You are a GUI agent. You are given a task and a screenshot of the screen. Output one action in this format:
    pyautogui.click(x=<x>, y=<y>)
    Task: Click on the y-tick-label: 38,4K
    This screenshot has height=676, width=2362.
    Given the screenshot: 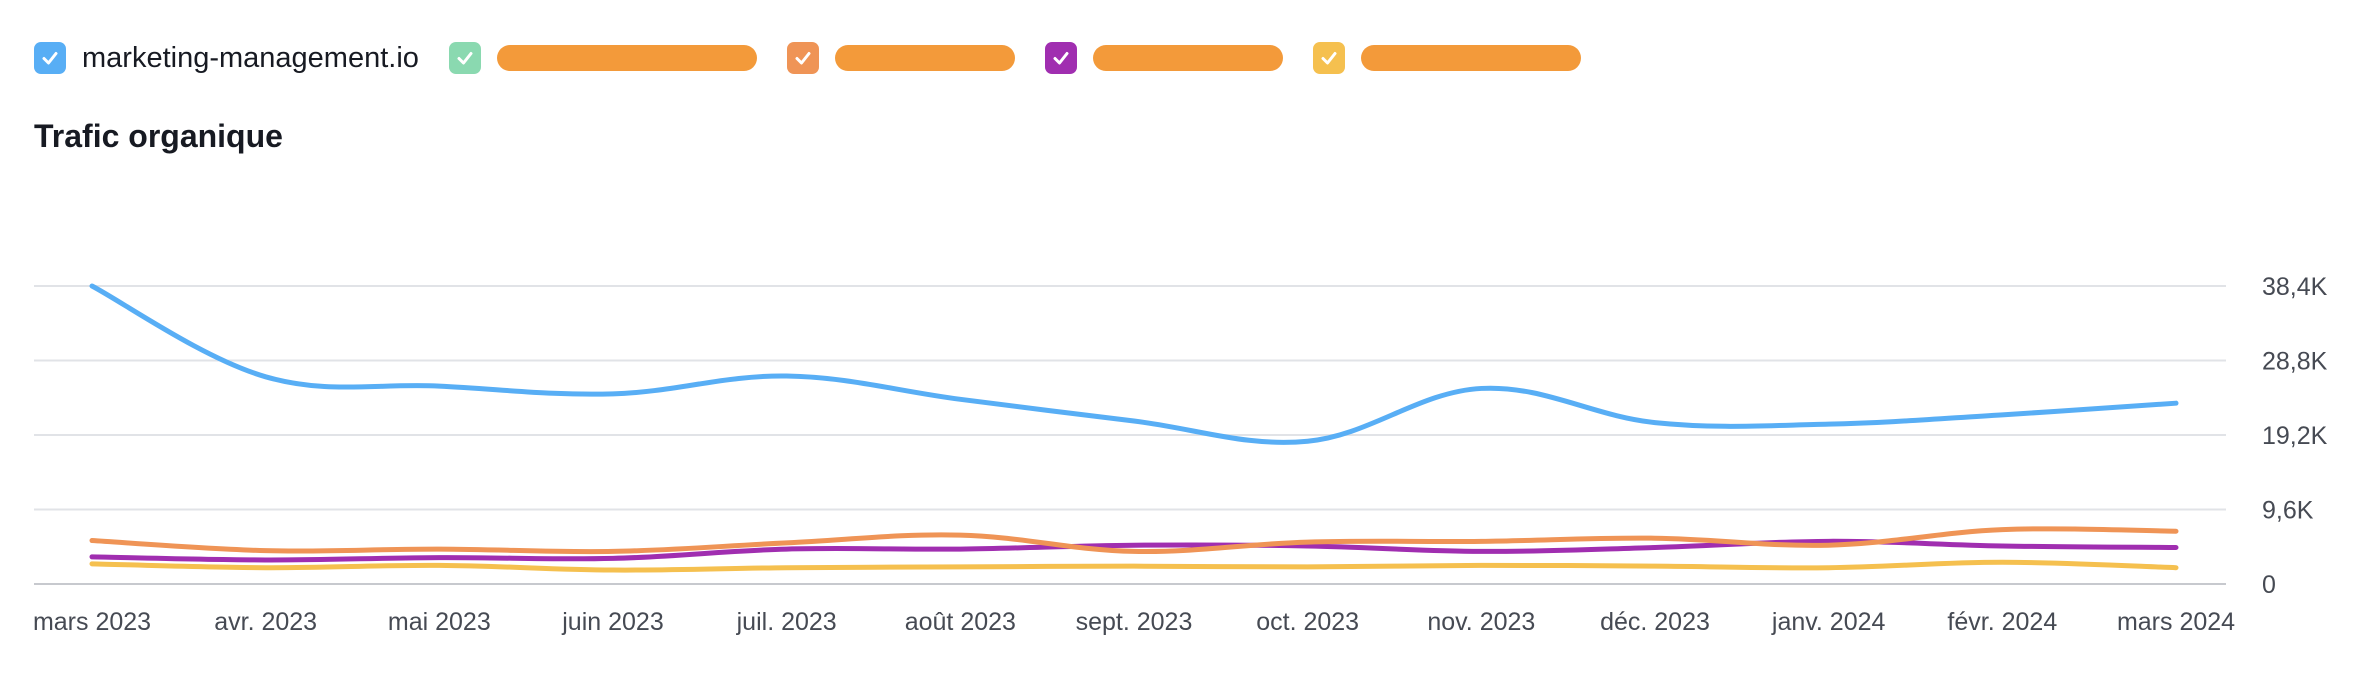 What is the action you would take?
    pyautogui.click(x=2295, y=287)
    